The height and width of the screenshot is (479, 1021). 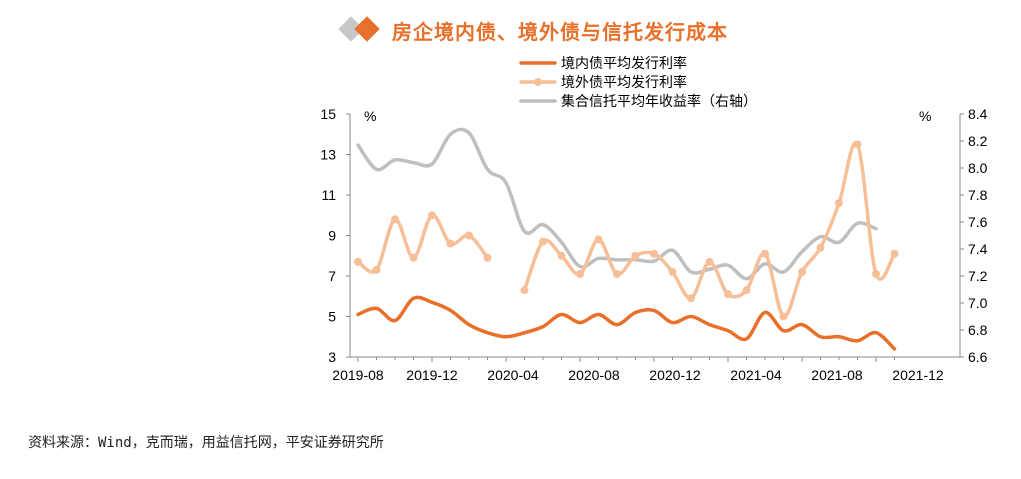 I want to click on right-tick-label: 8.0, so click(x=978, y=168).